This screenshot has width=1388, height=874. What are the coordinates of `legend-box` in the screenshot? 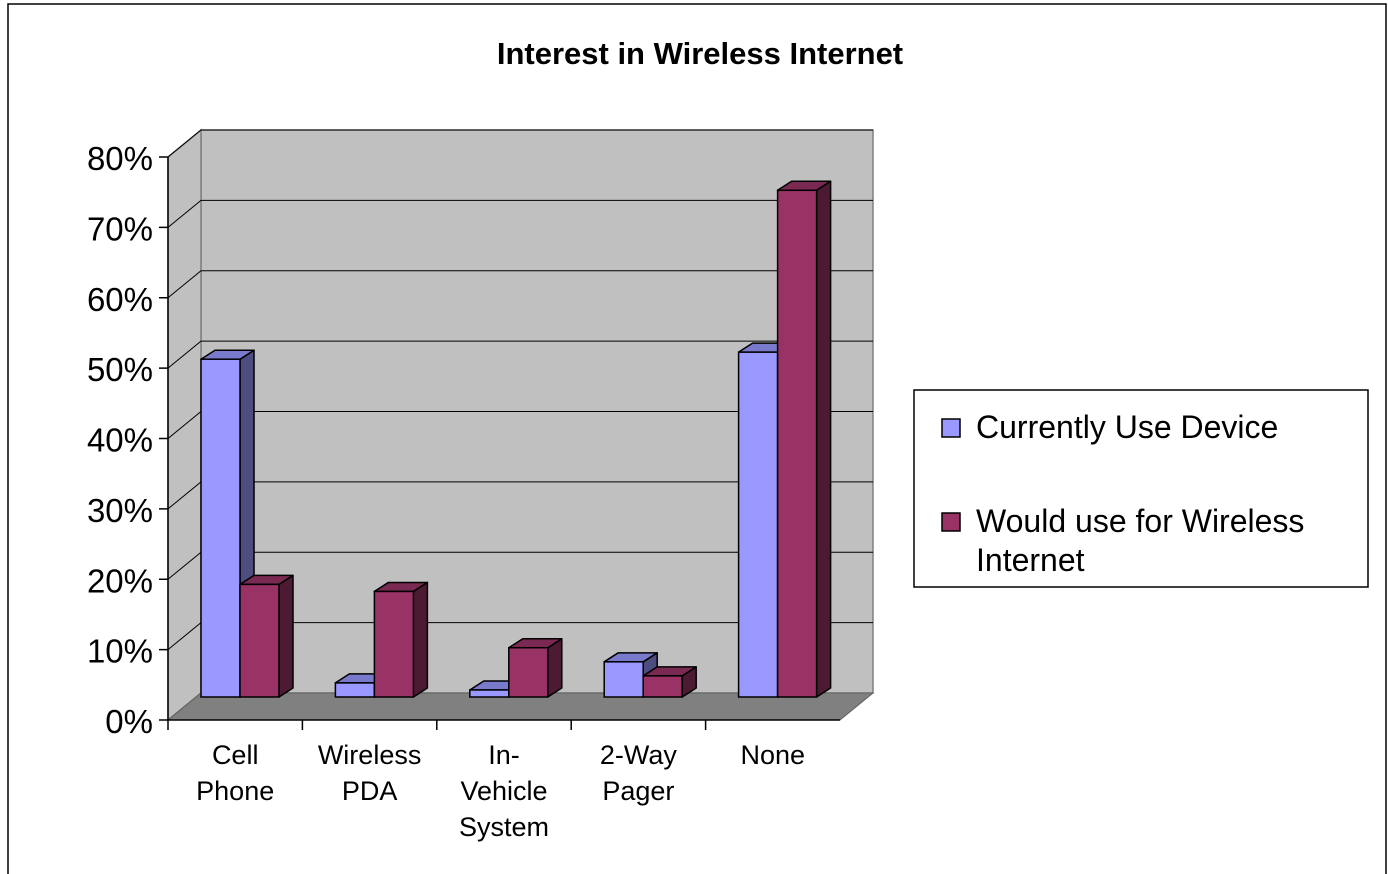 It's located at (1141, 488).